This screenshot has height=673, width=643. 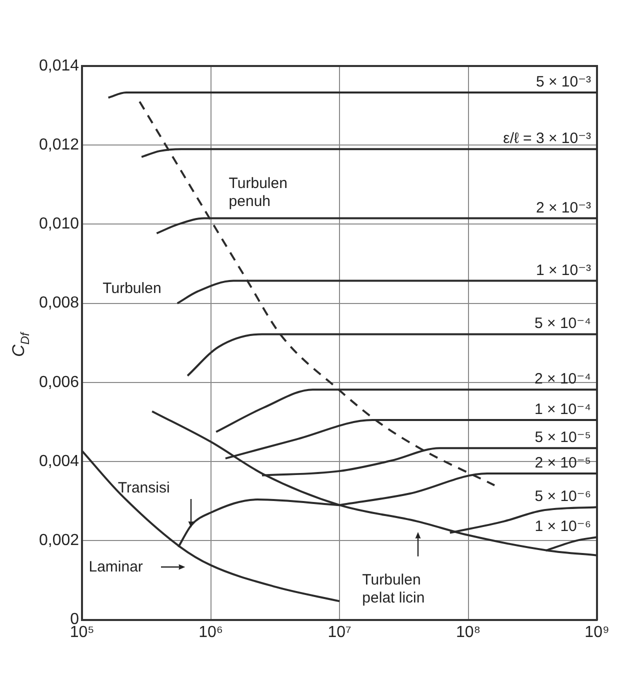 I want to click on y-tick-label: 0,006, so click(x=59, y=382).